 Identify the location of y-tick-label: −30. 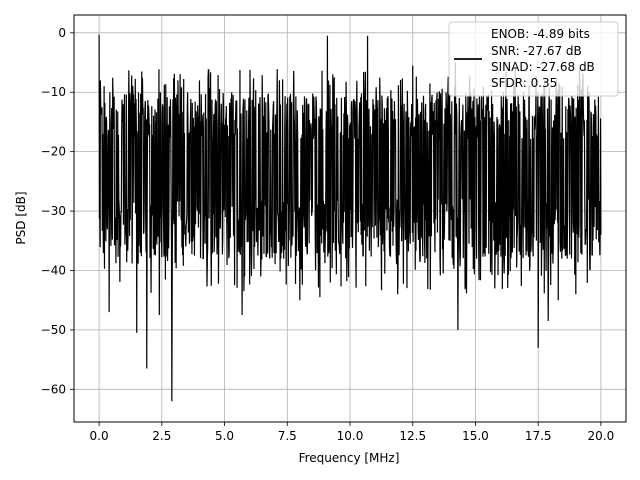
(53, 211).